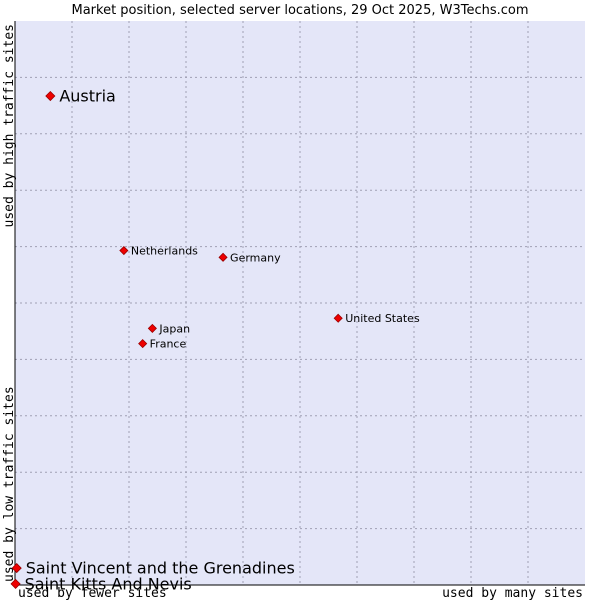 The width and height of the screenshot is (600, 600). I want to click on point-label: United States, so click(382, 318).